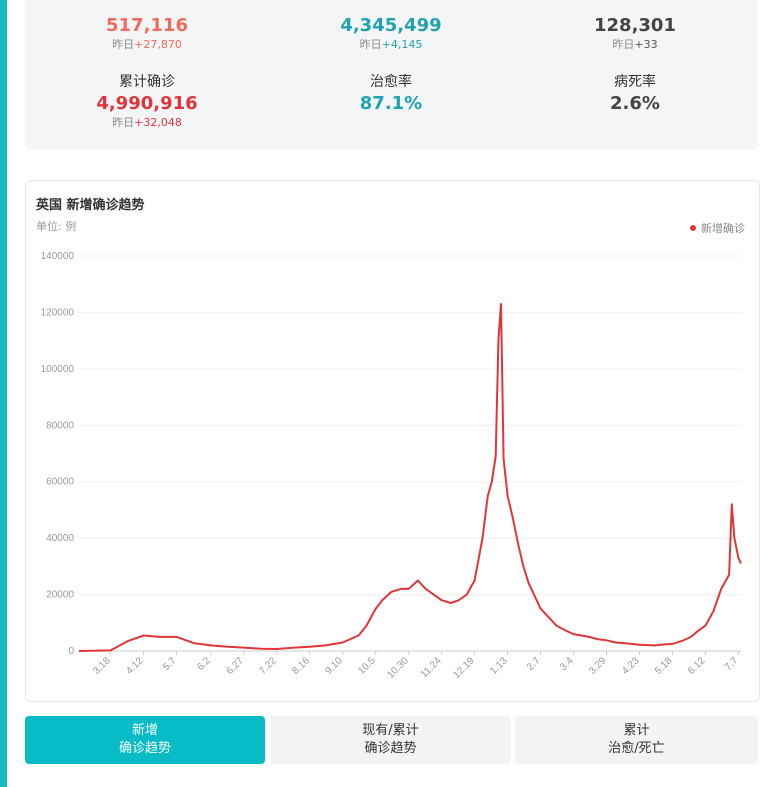 This screenshot has width=765, height=787. Describe the element at coordinates (3, 393) in the screenshot. I see `accent-sidebar-bar` at that location.